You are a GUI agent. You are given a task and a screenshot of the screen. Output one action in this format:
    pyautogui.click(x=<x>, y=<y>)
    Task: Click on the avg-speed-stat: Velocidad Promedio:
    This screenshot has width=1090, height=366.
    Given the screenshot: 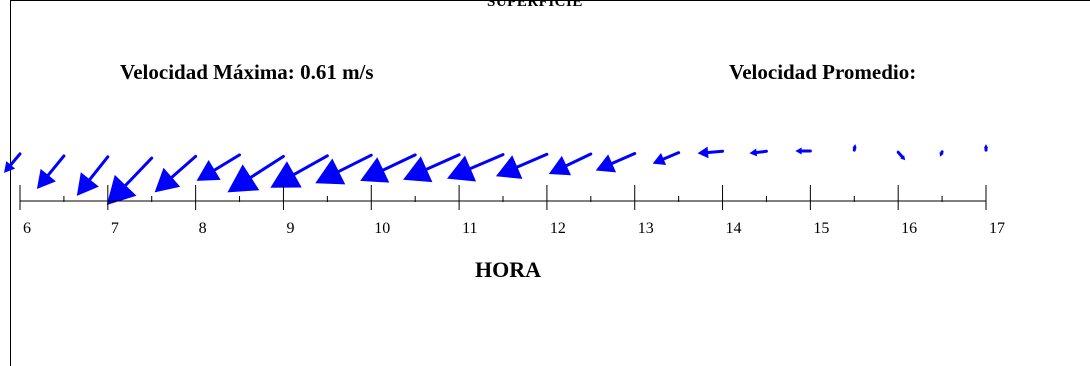 What is the action you would take?
    pyautogui.click(x=822, y=72)
    